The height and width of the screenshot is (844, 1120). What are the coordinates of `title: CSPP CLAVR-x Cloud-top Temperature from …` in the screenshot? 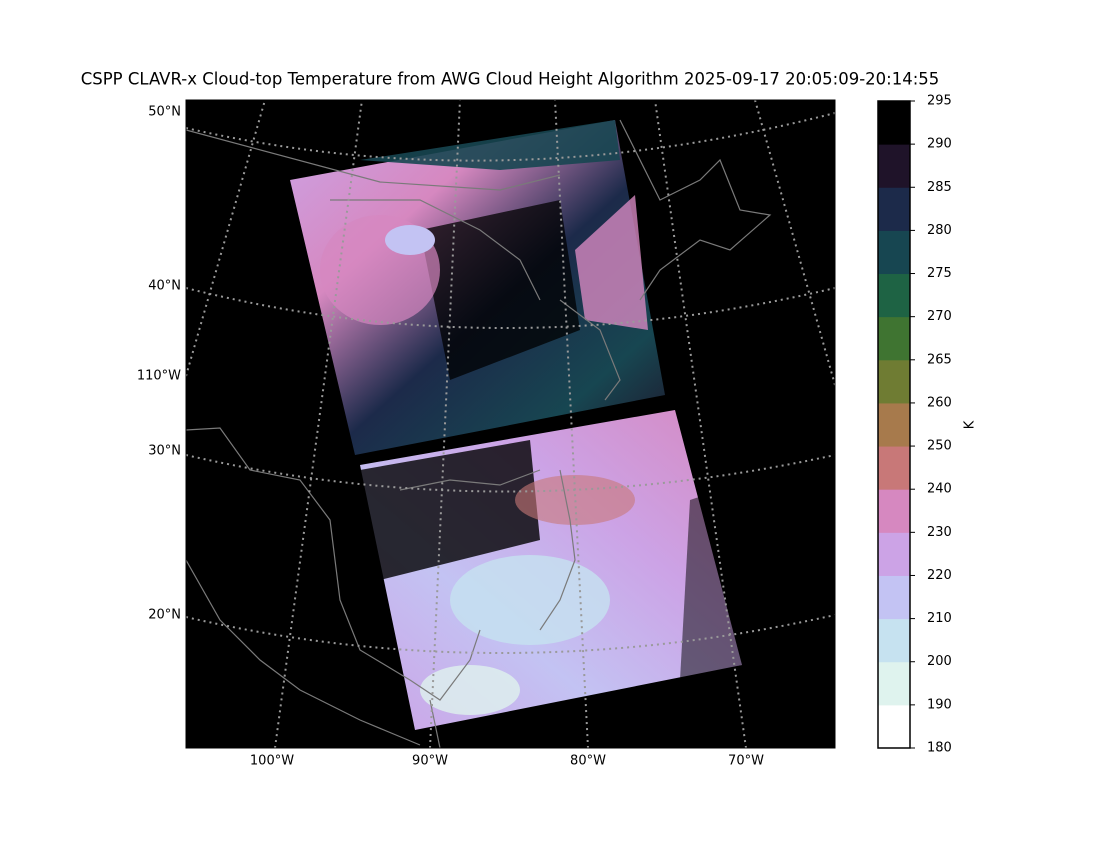 It's located at (510, 79).